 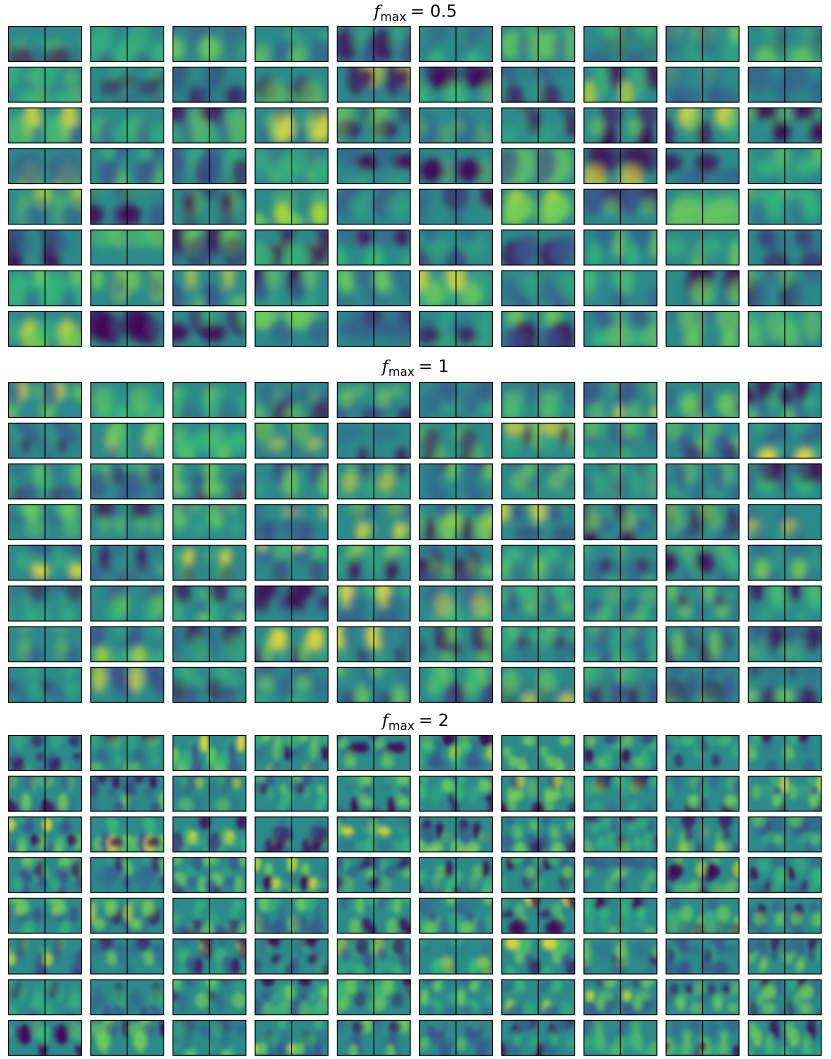 What do you see at coordinates (433, 721) in the screenshot?
I see `title-value: = 2` at bounding box center [433, 721].